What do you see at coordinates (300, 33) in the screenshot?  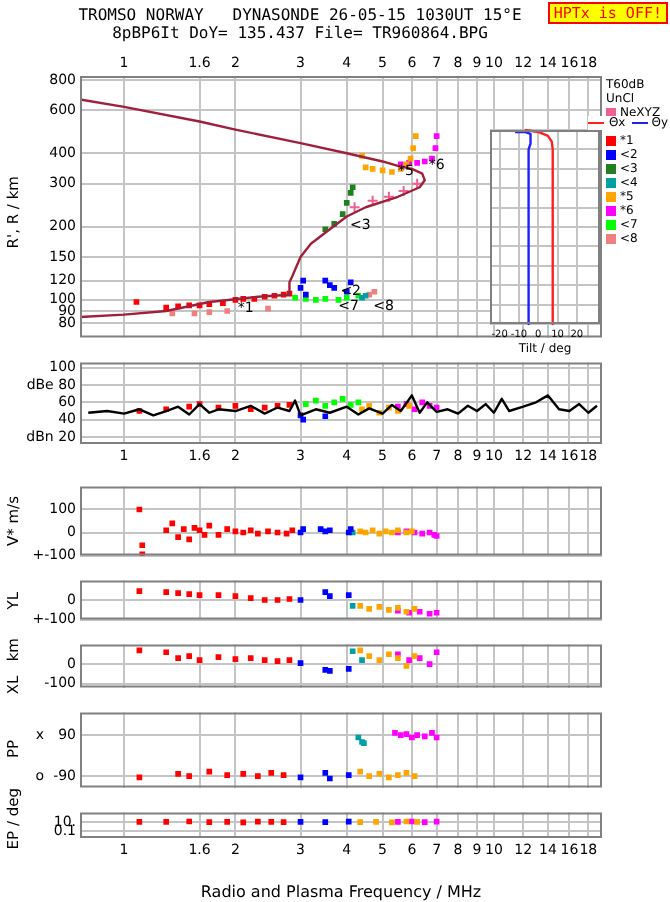 I see `chart-subtitle: 8pBP6It DoY= 135.437 File= TR960864.BPG` at bounding box center [300, 33].